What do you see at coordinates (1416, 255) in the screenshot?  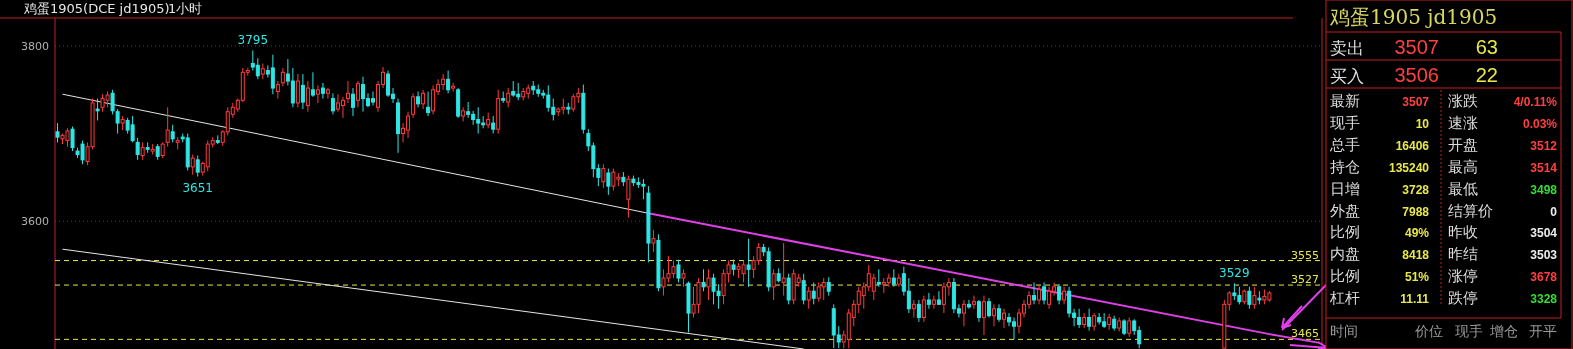 I see `text: 8418` at bounding box center [1416, 255].